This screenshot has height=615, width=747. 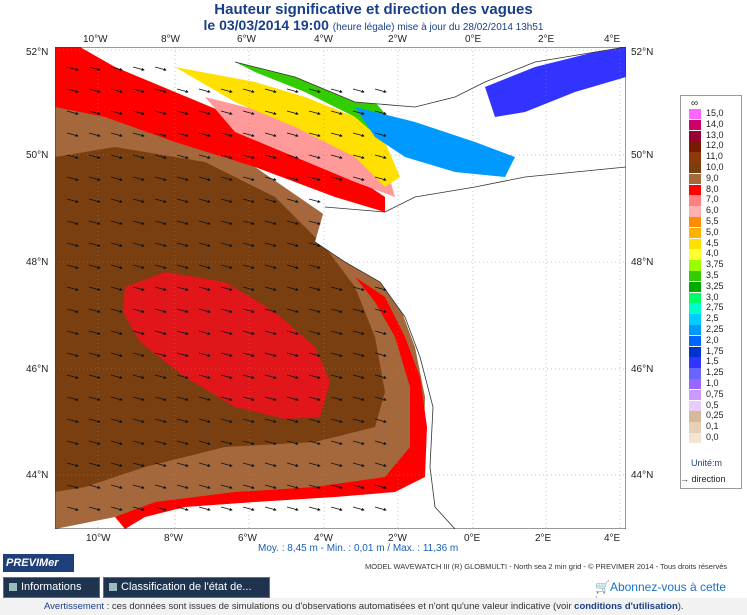 What do you see at coordinates (626, 606) in the screenshot?
I see `conditions-link: conditions d'utilisation` at bounding box center [626, 606].